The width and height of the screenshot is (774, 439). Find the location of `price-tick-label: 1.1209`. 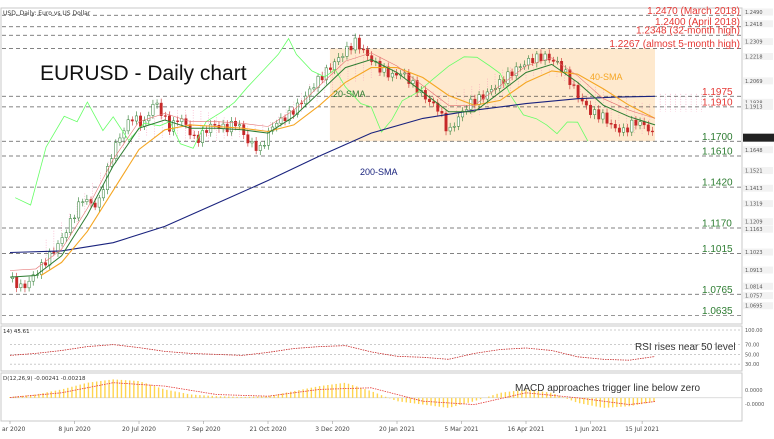

price-tick-label: 1.1209 is located at coordinates (754, 223).